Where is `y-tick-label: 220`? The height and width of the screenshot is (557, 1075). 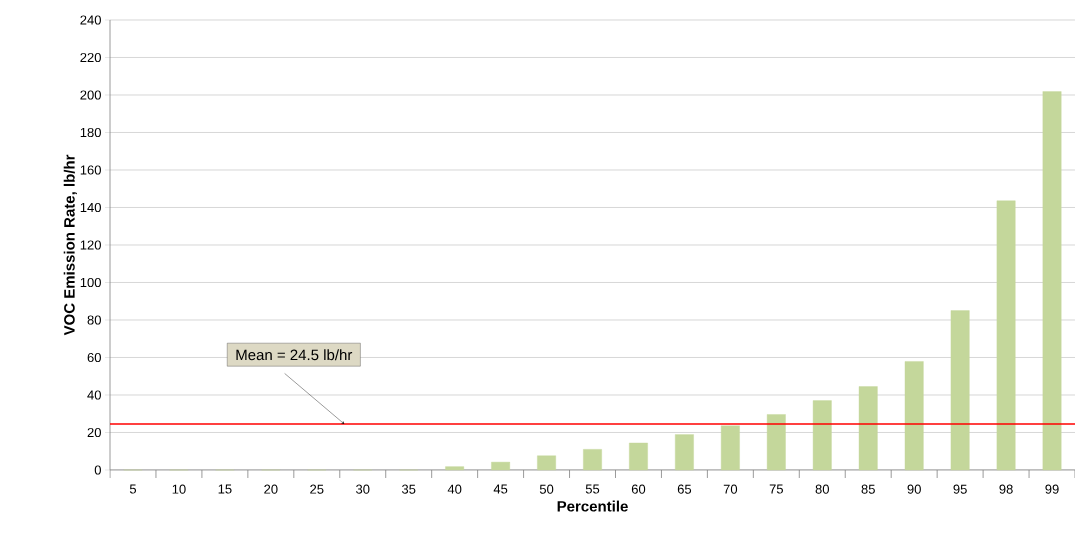
y-tick-label: 220 is located at coordinates (90, 57).